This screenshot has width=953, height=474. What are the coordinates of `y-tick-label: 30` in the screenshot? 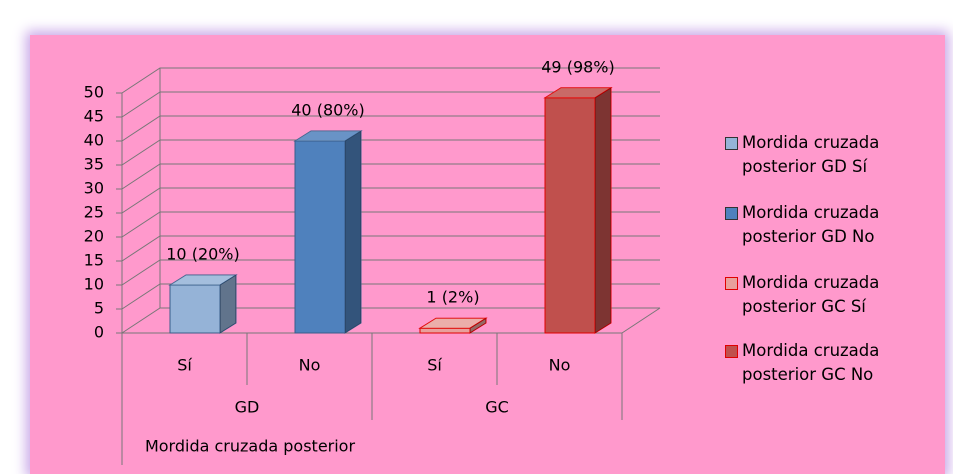 It's located at (94, 188).